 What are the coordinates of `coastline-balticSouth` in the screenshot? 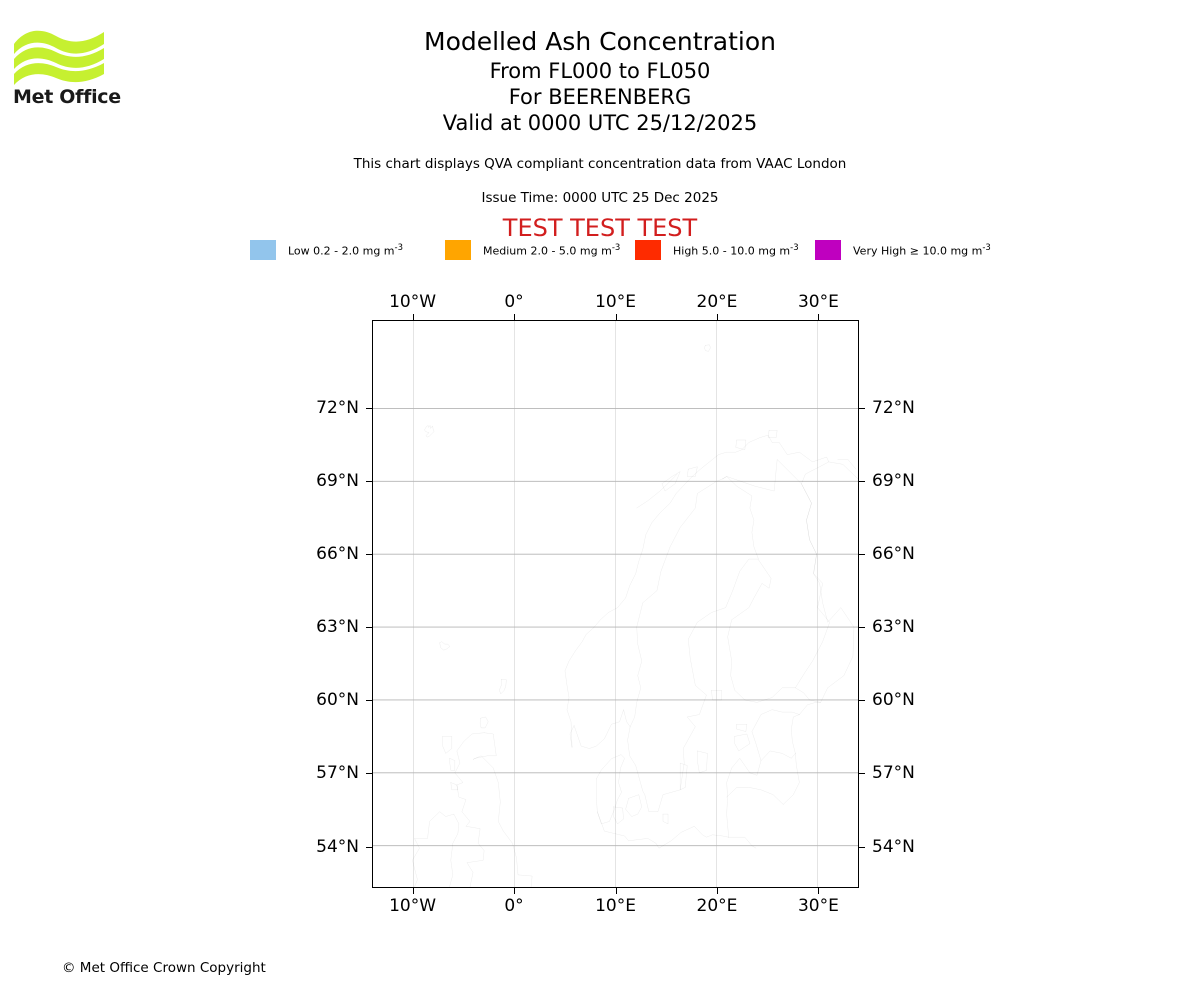 It's located at (662, 830).